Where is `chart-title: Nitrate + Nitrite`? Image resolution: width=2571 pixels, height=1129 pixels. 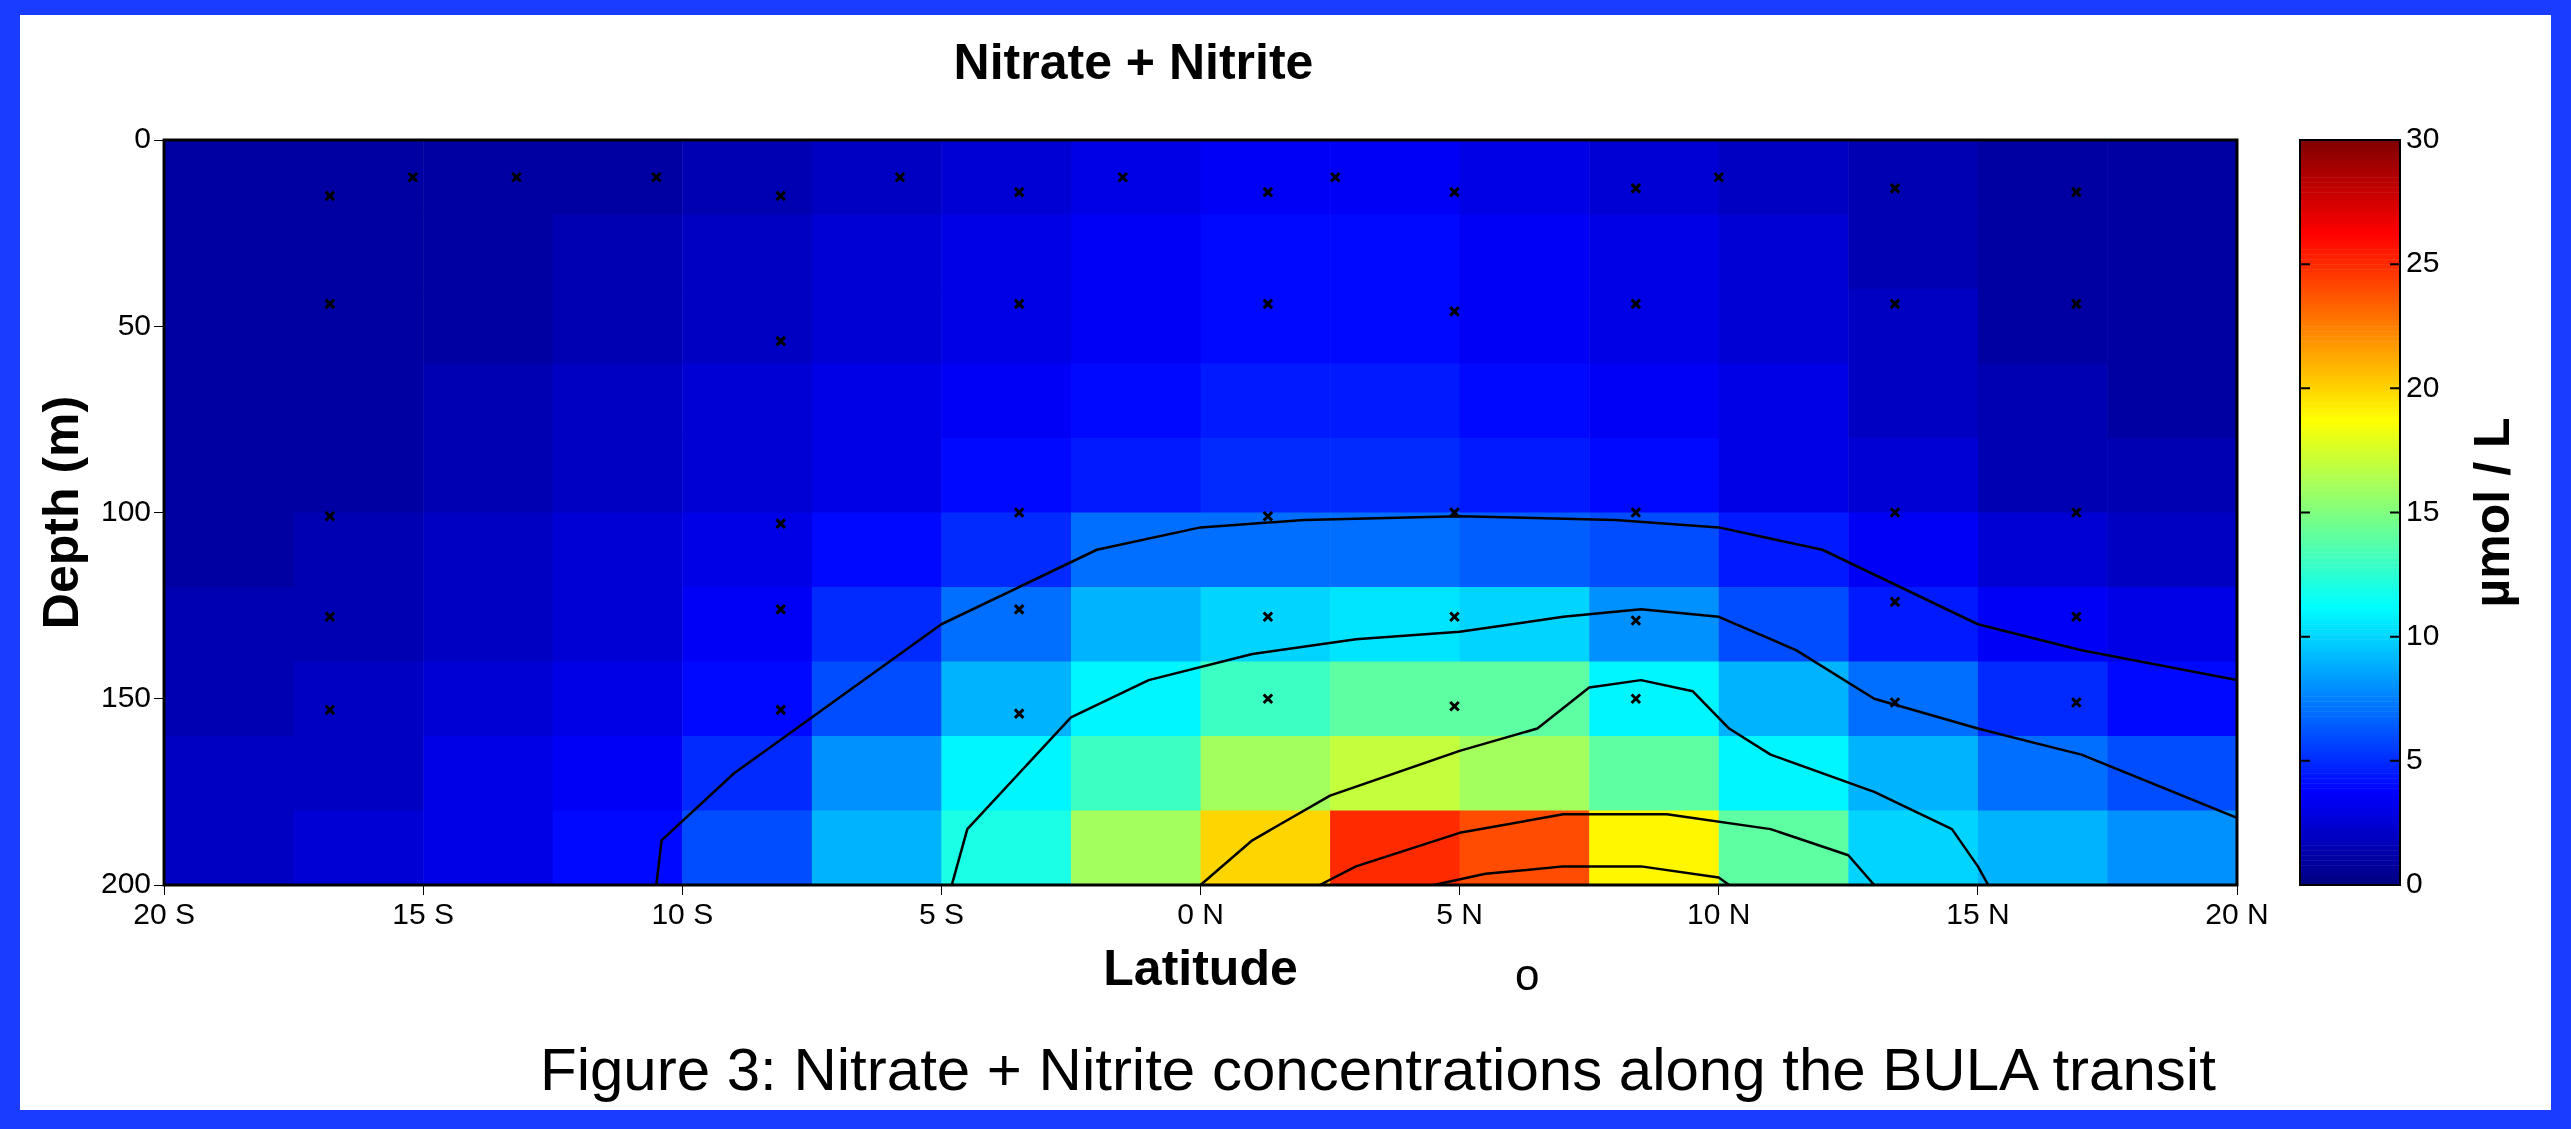
chart-title: Nitrate + Nitrite is located at coordinates (1133, 61).